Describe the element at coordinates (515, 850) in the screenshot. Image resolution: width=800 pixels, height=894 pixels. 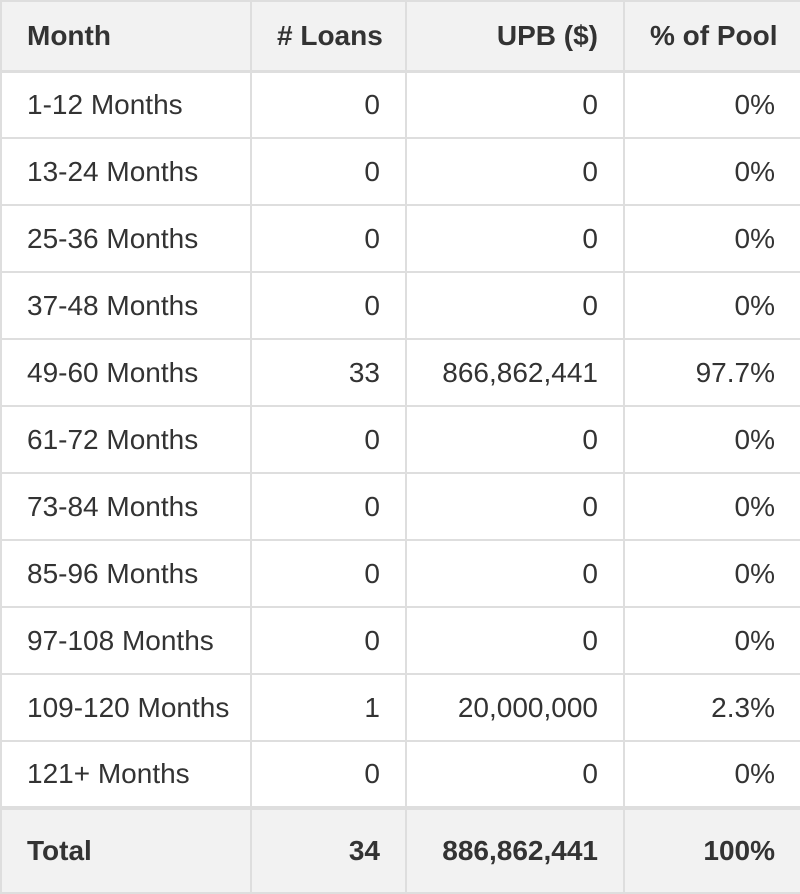
I see `total-upb: 886,862,441` at that location.